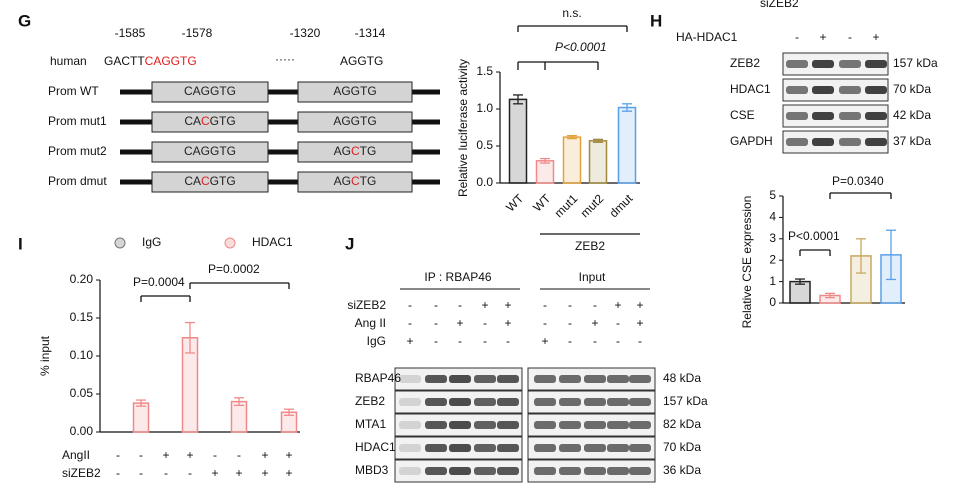  Describe the element at coordinates (656, 20) in the screenshot. I see `panel-label: H` at that location.